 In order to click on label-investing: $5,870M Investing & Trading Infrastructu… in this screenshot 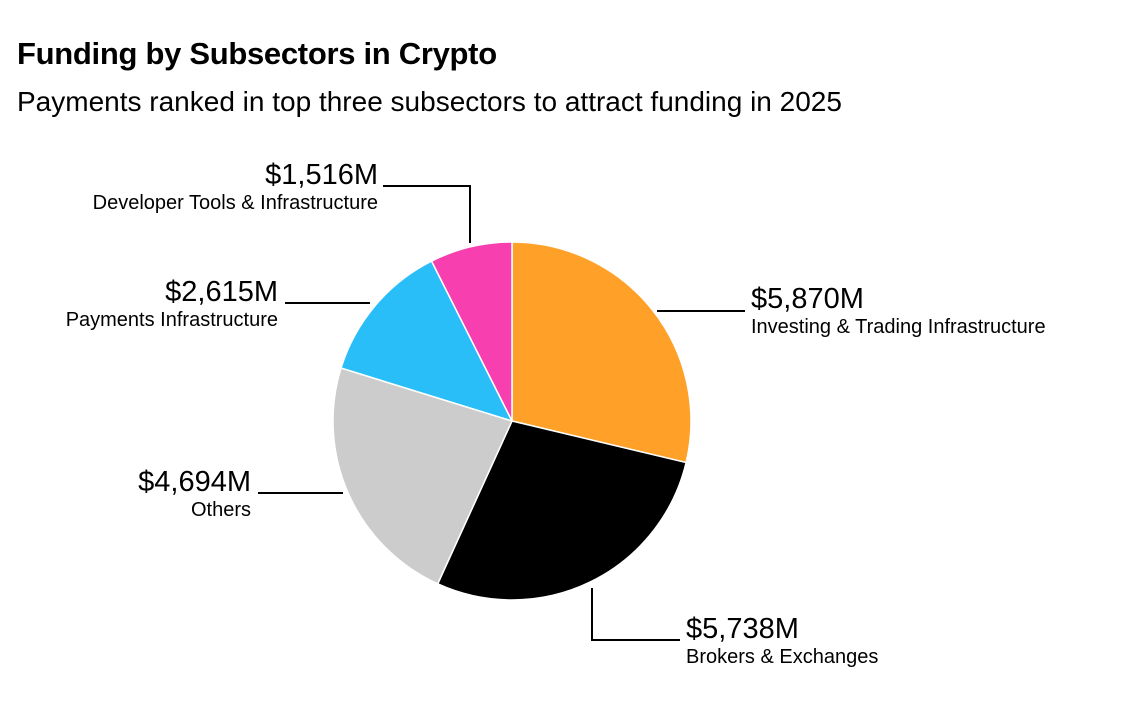, I will do `click(898, 311)`.